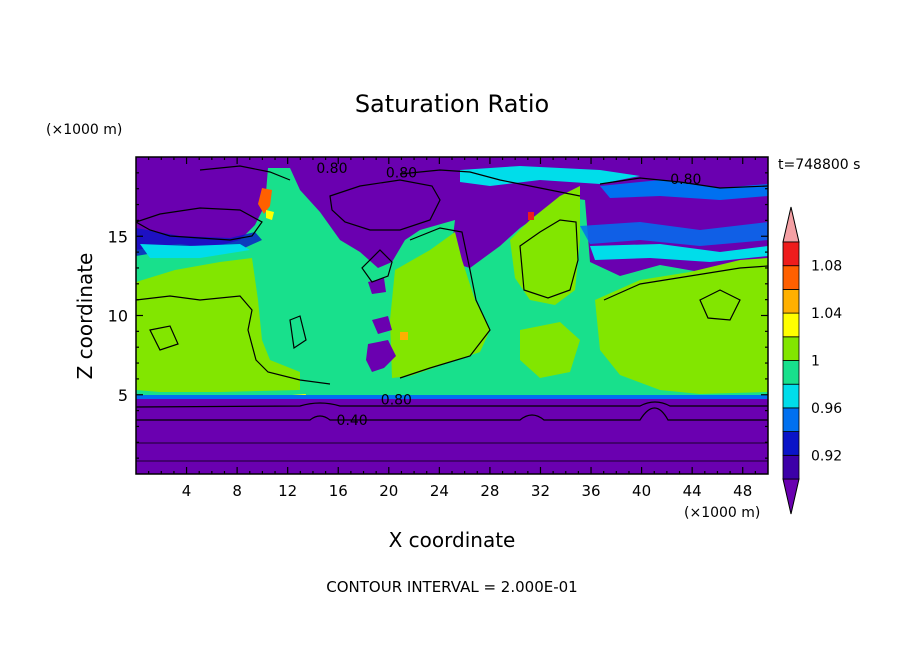 This screenshot has height=654, width=904. Describe the element at coordinates (826, 362) in the screenshot. I see `colorbar-labels: 1.08 1.04 1 0.96 0.92` at that location.